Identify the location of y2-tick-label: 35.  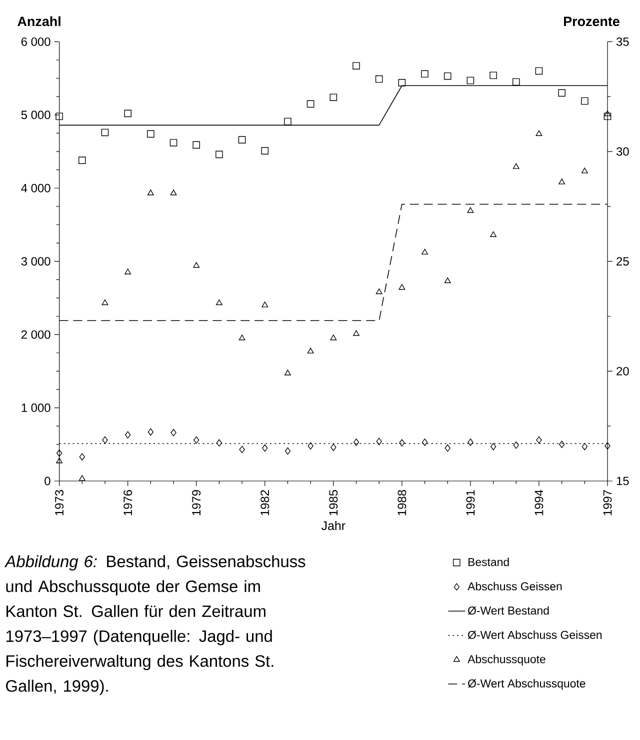
(622, 41).